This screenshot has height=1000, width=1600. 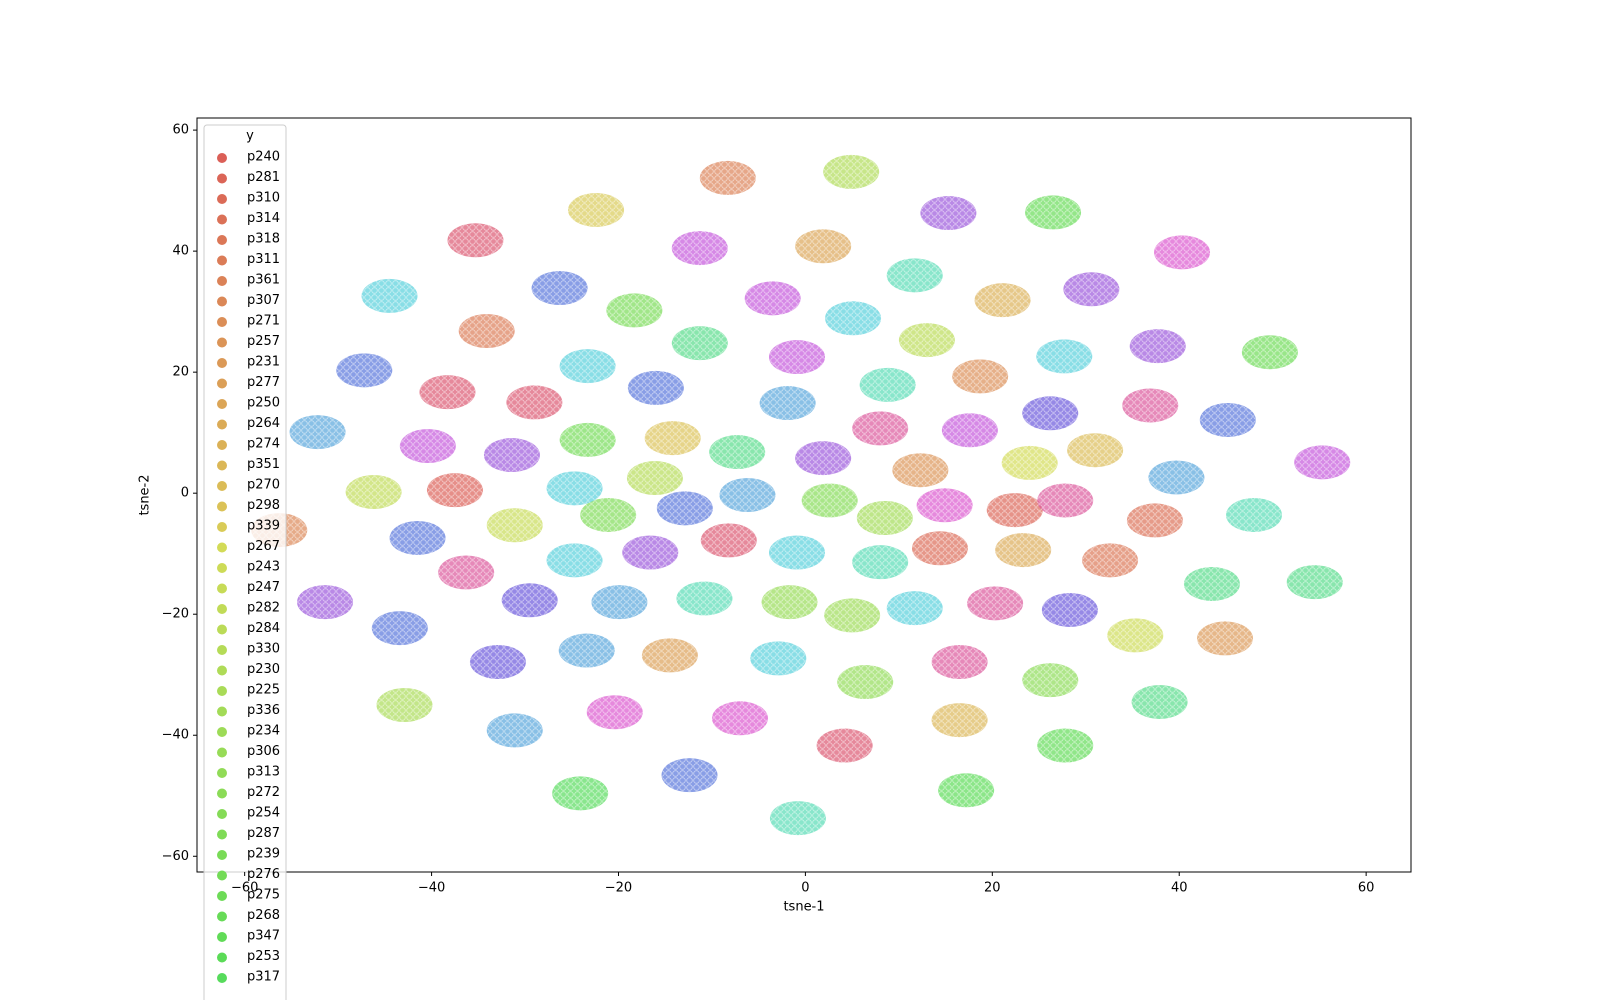 What do you see at coordinates (263, 382) in the screenshot?
I see `legend-label: p277` at bounding box center [263, 382].